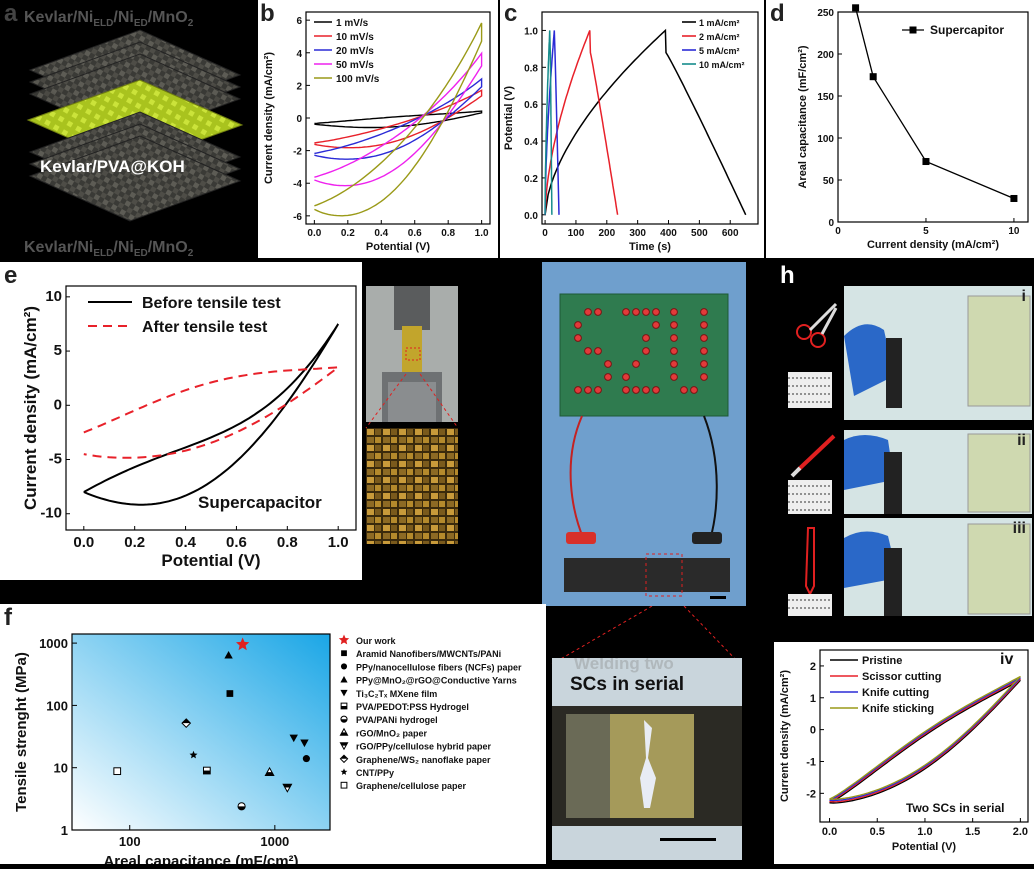  What do you see at coordinates (344, 734) in the screenshot?
I see `marker-tri-open-fill` at bounding box center [344, 734].